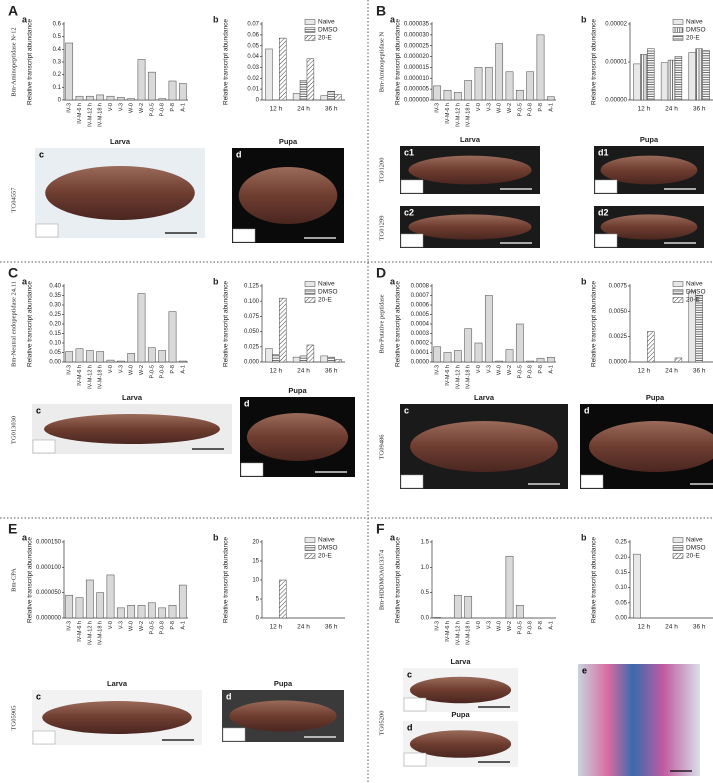  What do you see at coordinates (38, 410) in the screenshot?
I see `photo-tag: c` at bounding box center [38, 410].